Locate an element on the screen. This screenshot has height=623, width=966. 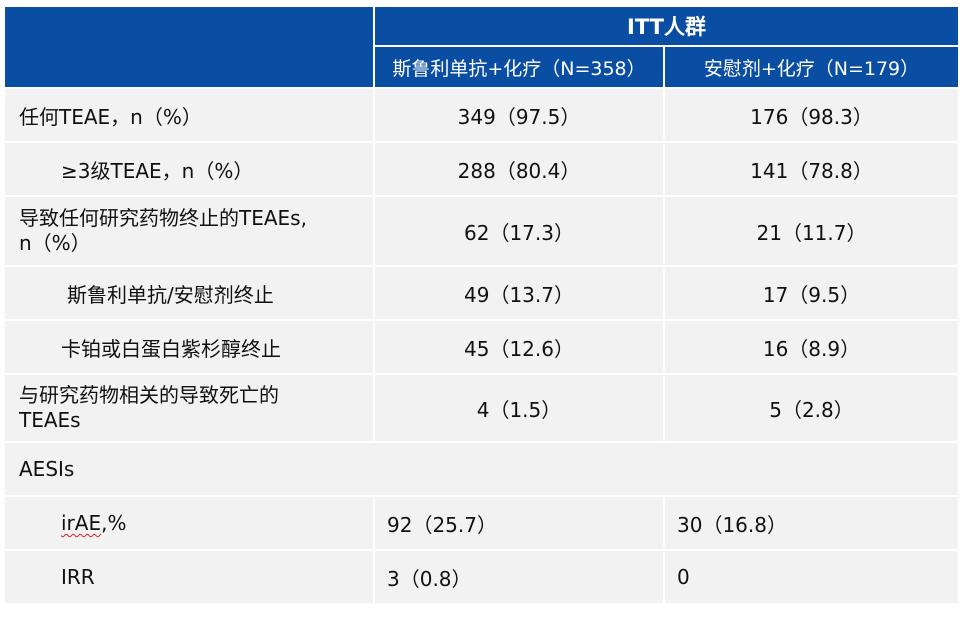
header-col-placebo: 安慰剂+化疗（N=179） is located at coordinates (811, 66).